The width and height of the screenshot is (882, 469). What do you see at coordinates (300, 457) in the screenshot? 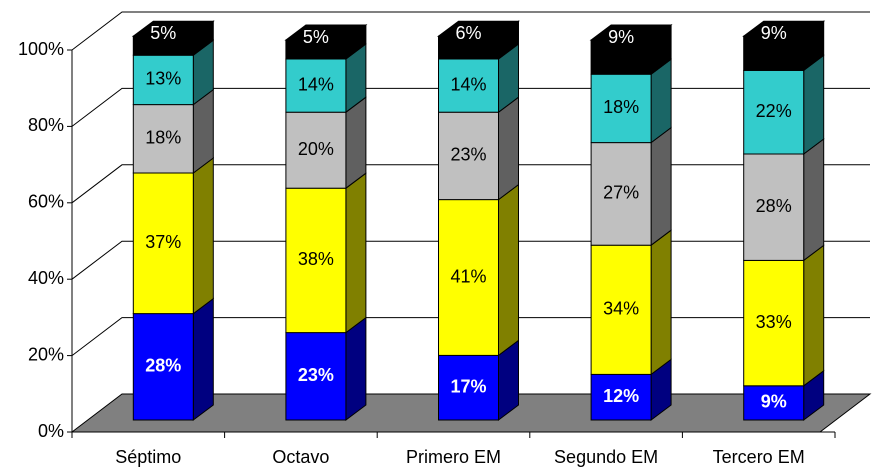
I see `x-tick-label: Octavo` at bounding box center [300, 457].